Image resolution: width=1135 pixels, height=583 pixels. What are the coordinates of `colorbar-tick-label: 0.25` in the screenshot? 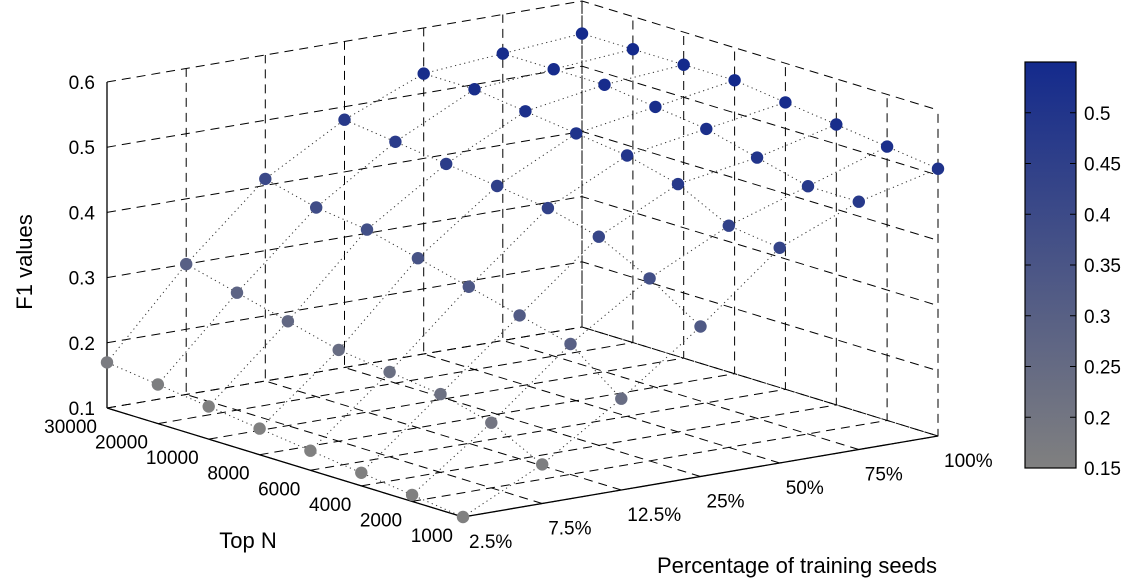 It's located at (1102, 368).